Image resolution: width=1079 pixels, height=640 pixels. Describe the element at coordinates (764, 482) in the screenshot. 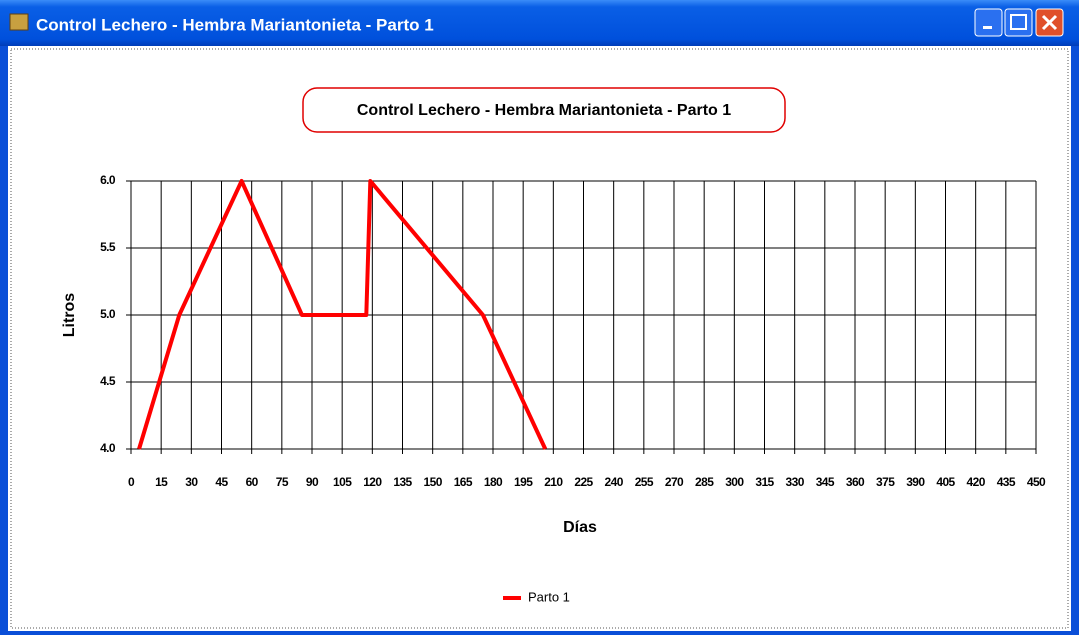

I see `x-tick-label: 315` at that location.